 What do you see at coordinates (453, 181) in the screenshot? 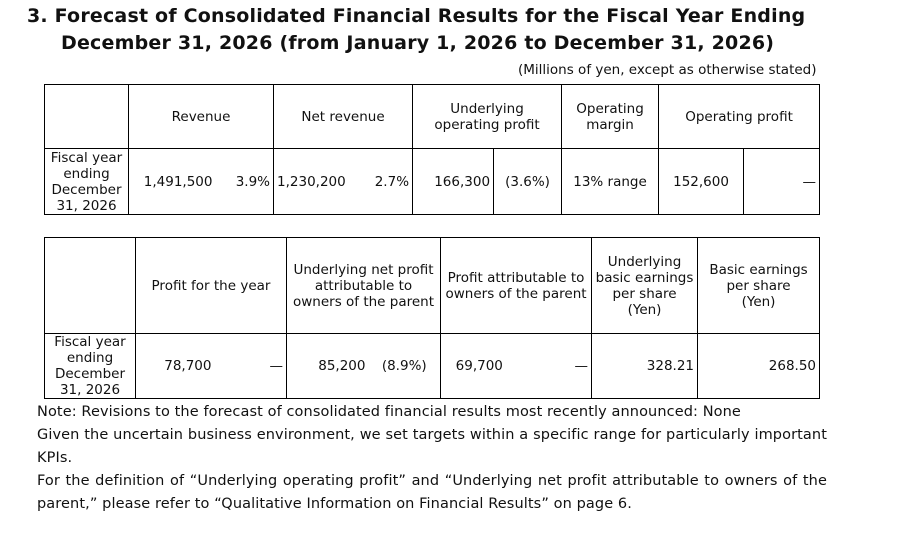
I see `underlying-op-value: 166,300` at bounding box center [453, 181].